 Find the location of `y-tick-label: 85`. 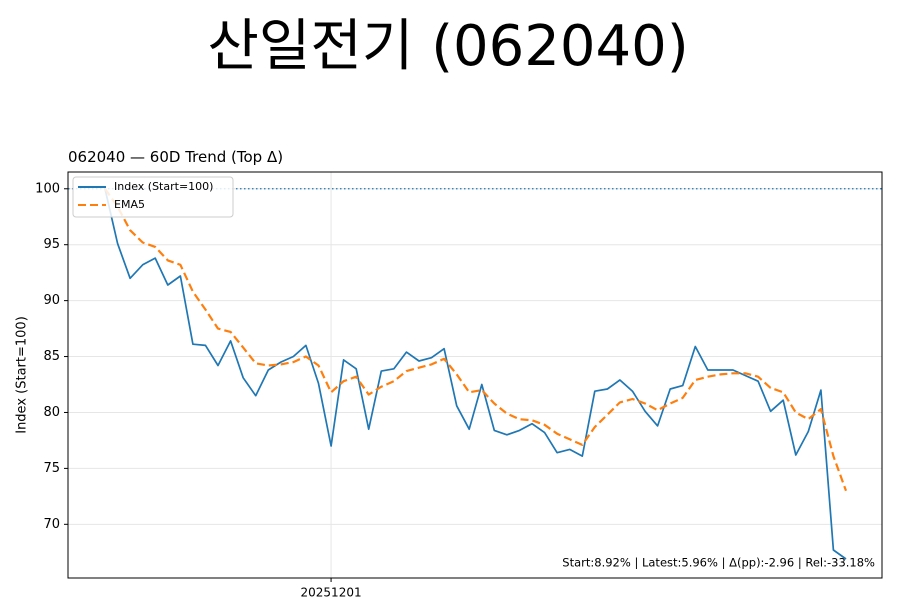

y-tick-label: 85 is located at coordinates (51, 356).